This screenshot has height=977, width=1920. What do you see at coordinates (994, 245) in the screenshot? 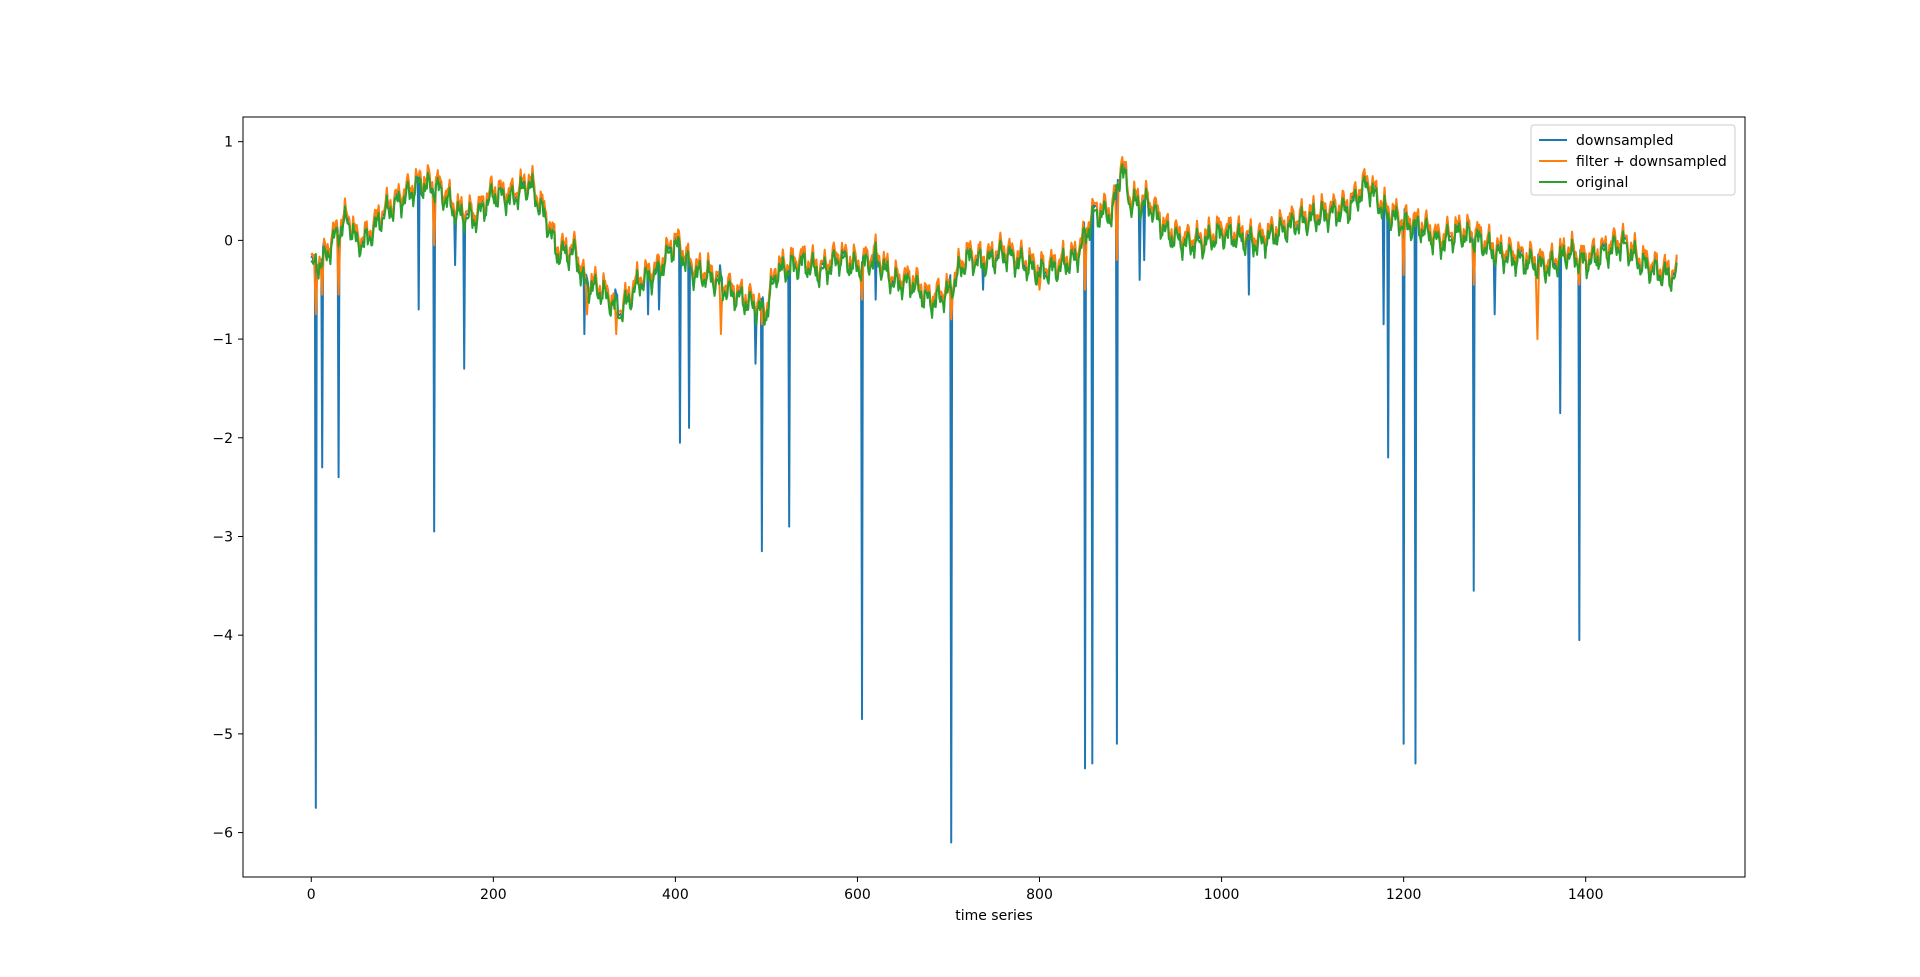
I see `series-original-line` at bounding box center [994, 245].